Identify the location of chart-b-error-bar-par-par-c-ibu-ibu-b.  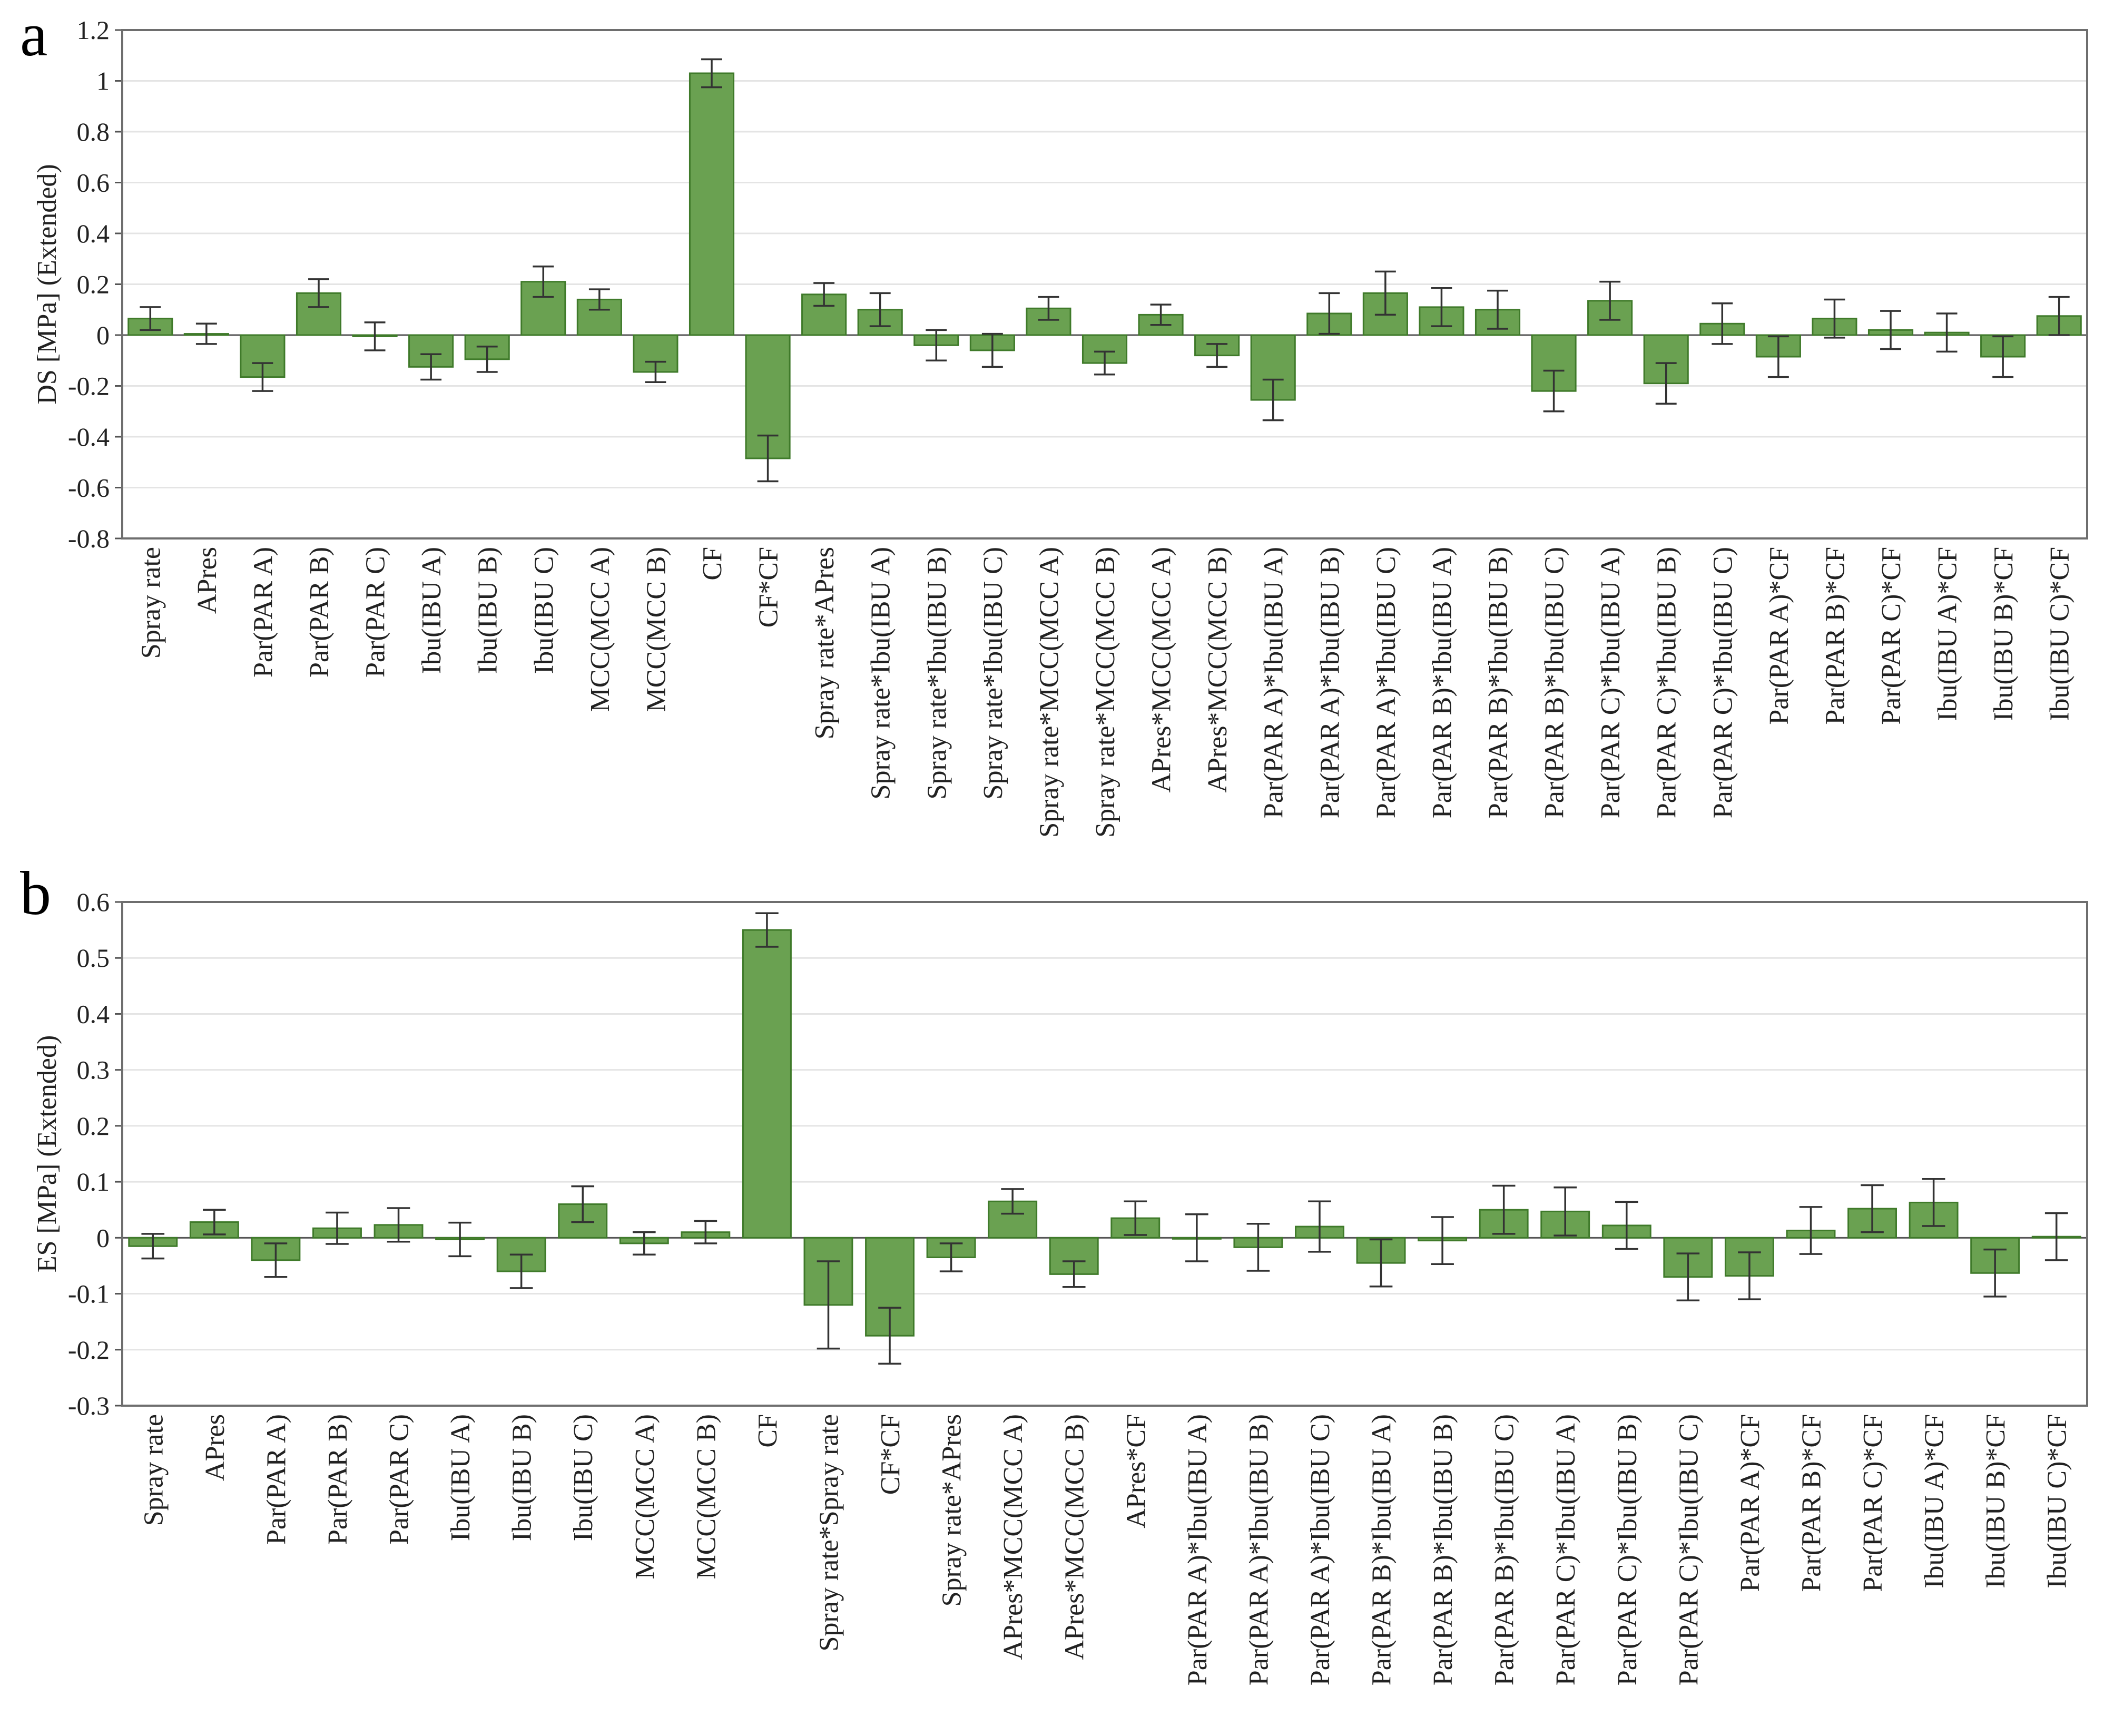
(1626, 1225).